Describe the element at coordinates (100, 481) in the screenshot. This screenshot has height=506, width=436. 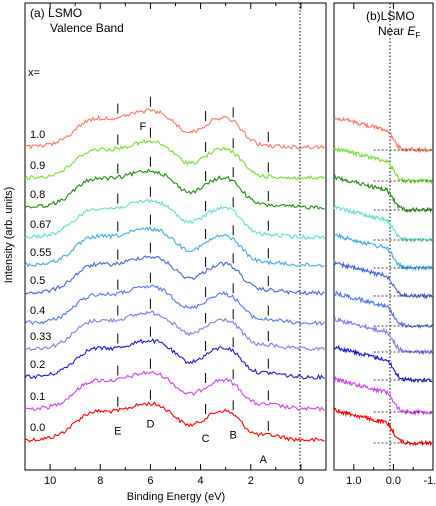
I see `x-tick-label: 8` at that location.